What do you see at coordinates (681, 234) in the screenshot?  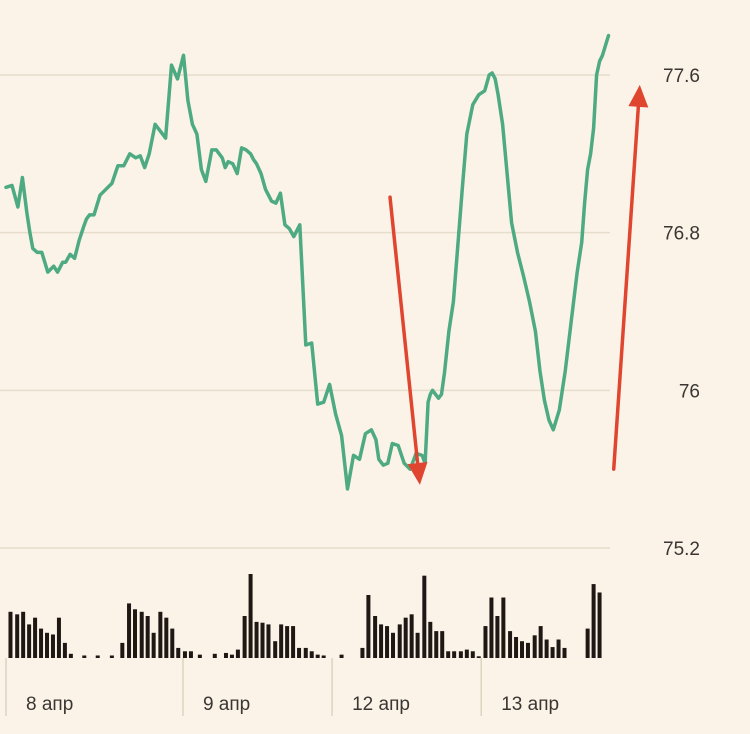 I see `y-tick-label: 76.8` at bounding box center [681, 234].